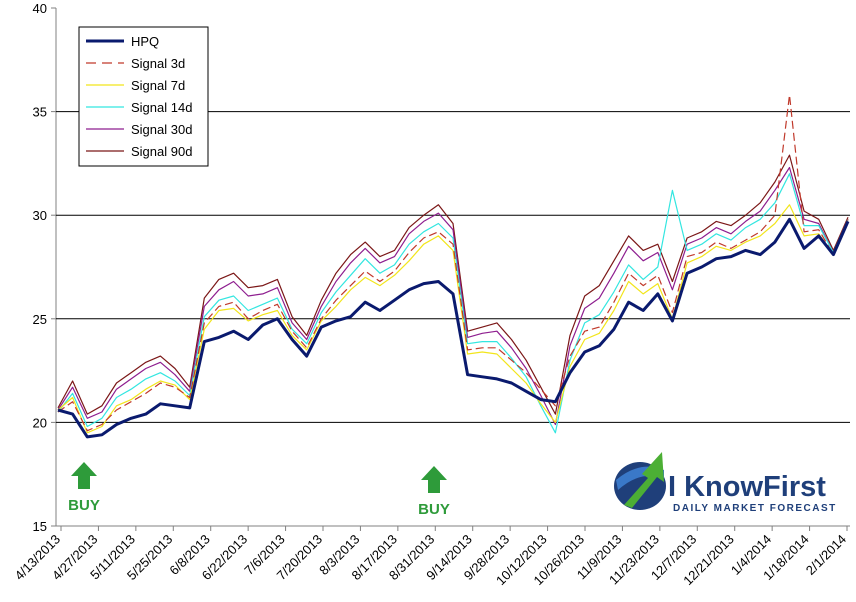 This screenshot has width=856, height=602. I want to click on legend-label: Signal 3d, so click(158, 63).